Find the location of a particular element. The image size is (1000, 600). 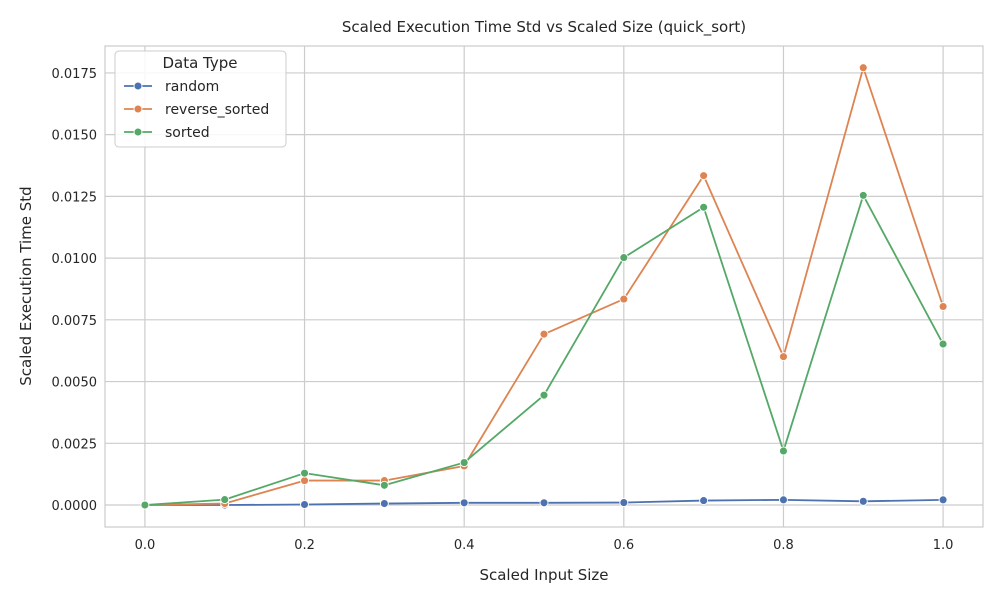

legend-label: sorted is located at coordinates (187, 133).